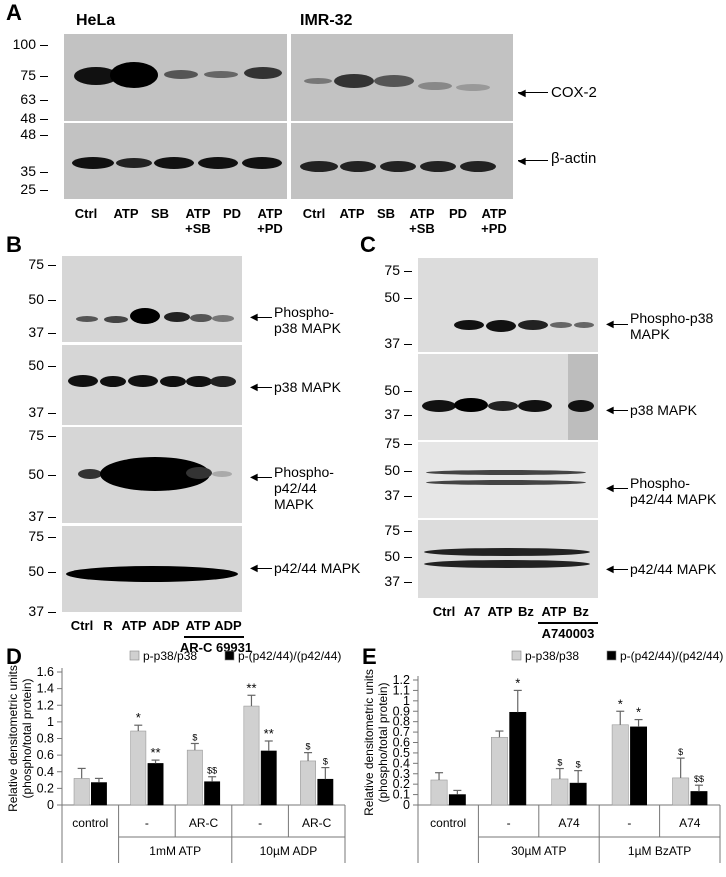  Describe the element at coordinates (45, 672) in the screenshot. I see `y-tick-label-d: 1.6` at that location.